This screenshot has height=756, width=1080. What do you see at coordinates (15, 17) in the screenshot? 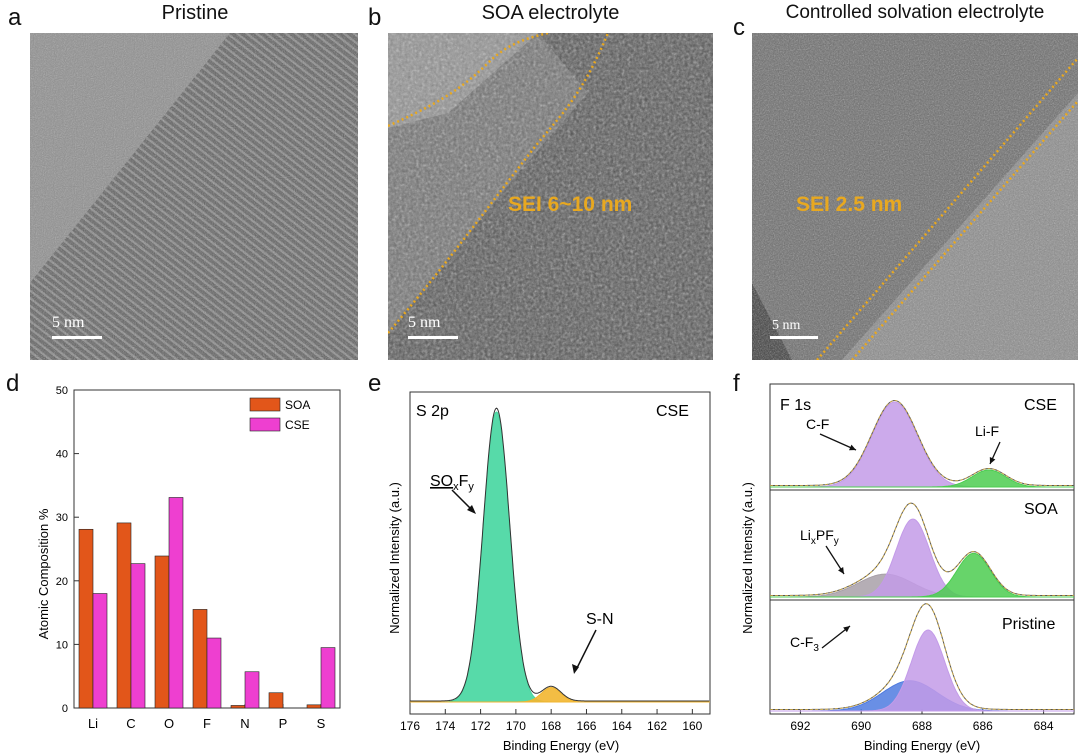
I see `panel-letter-a: a` at bounding box center [15, 17].